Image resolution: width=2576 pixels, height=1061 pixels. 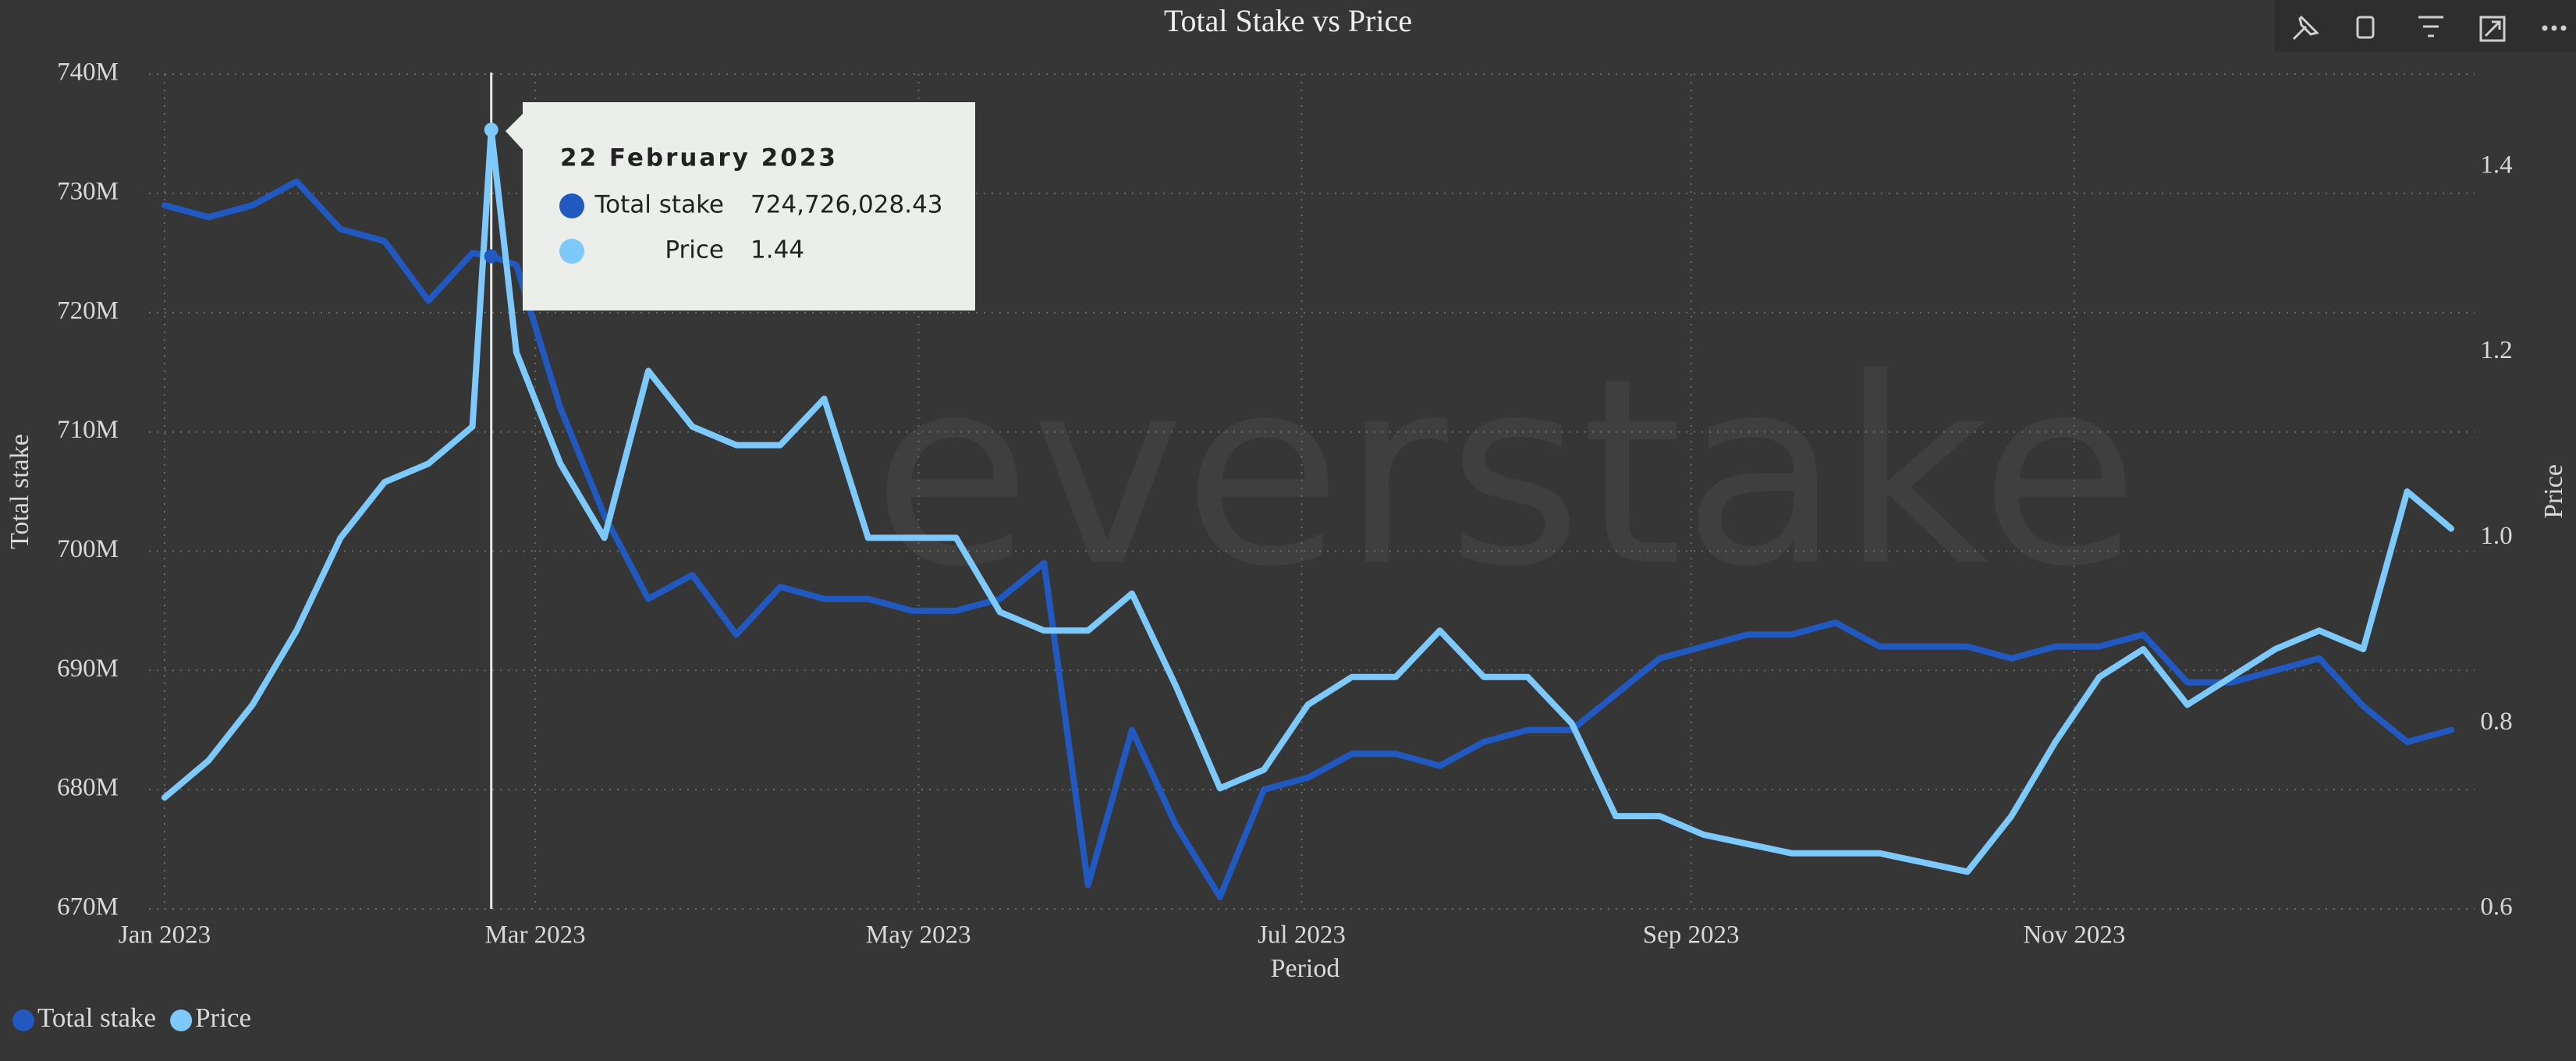 What do you see at coordinates (2492, 29) in the screenshot?
I see `focus-icon` at bounding box center [2492, 29].